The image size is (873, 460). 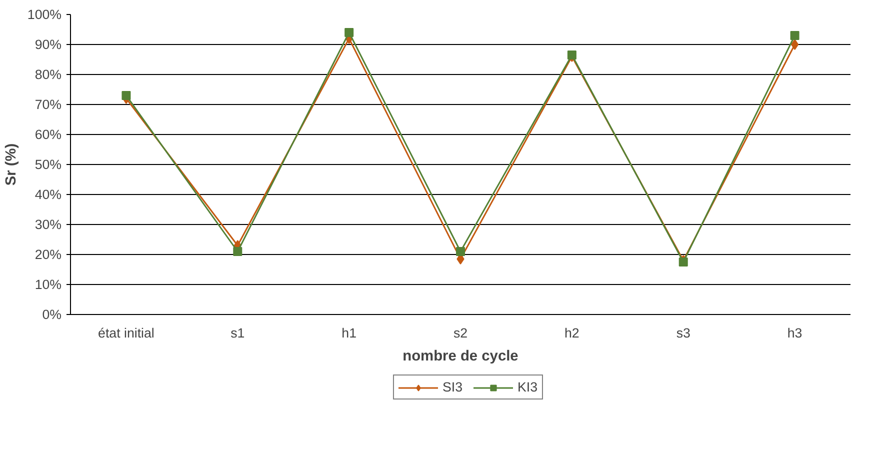 What do you see at coordinates (460, 356) in the screenshot?
I see `x-axis-title: nombre de cycle` at bounding box center [460, 356].